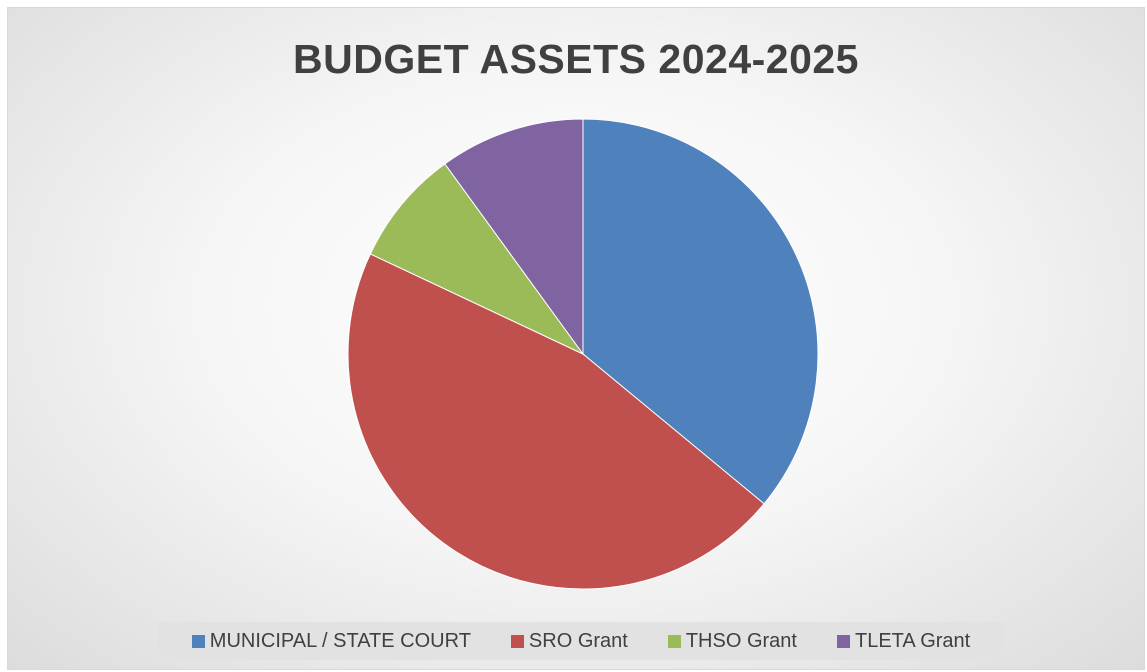 The height and width of the screenshot is (672, 1147). I want to click on legend-swatch-thso-grant, so click(674, 641).